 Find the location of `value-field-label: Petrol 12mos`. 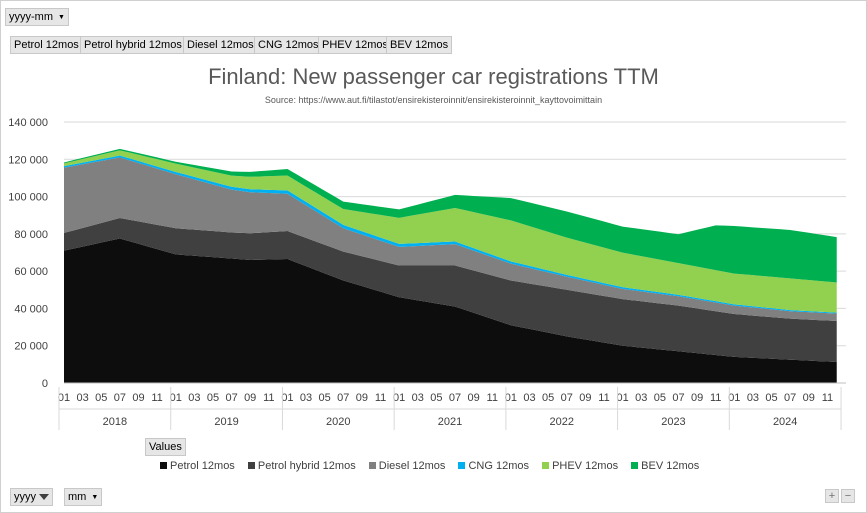

value-field-label: Petrol 12mos is located at coordinates (46, 45).